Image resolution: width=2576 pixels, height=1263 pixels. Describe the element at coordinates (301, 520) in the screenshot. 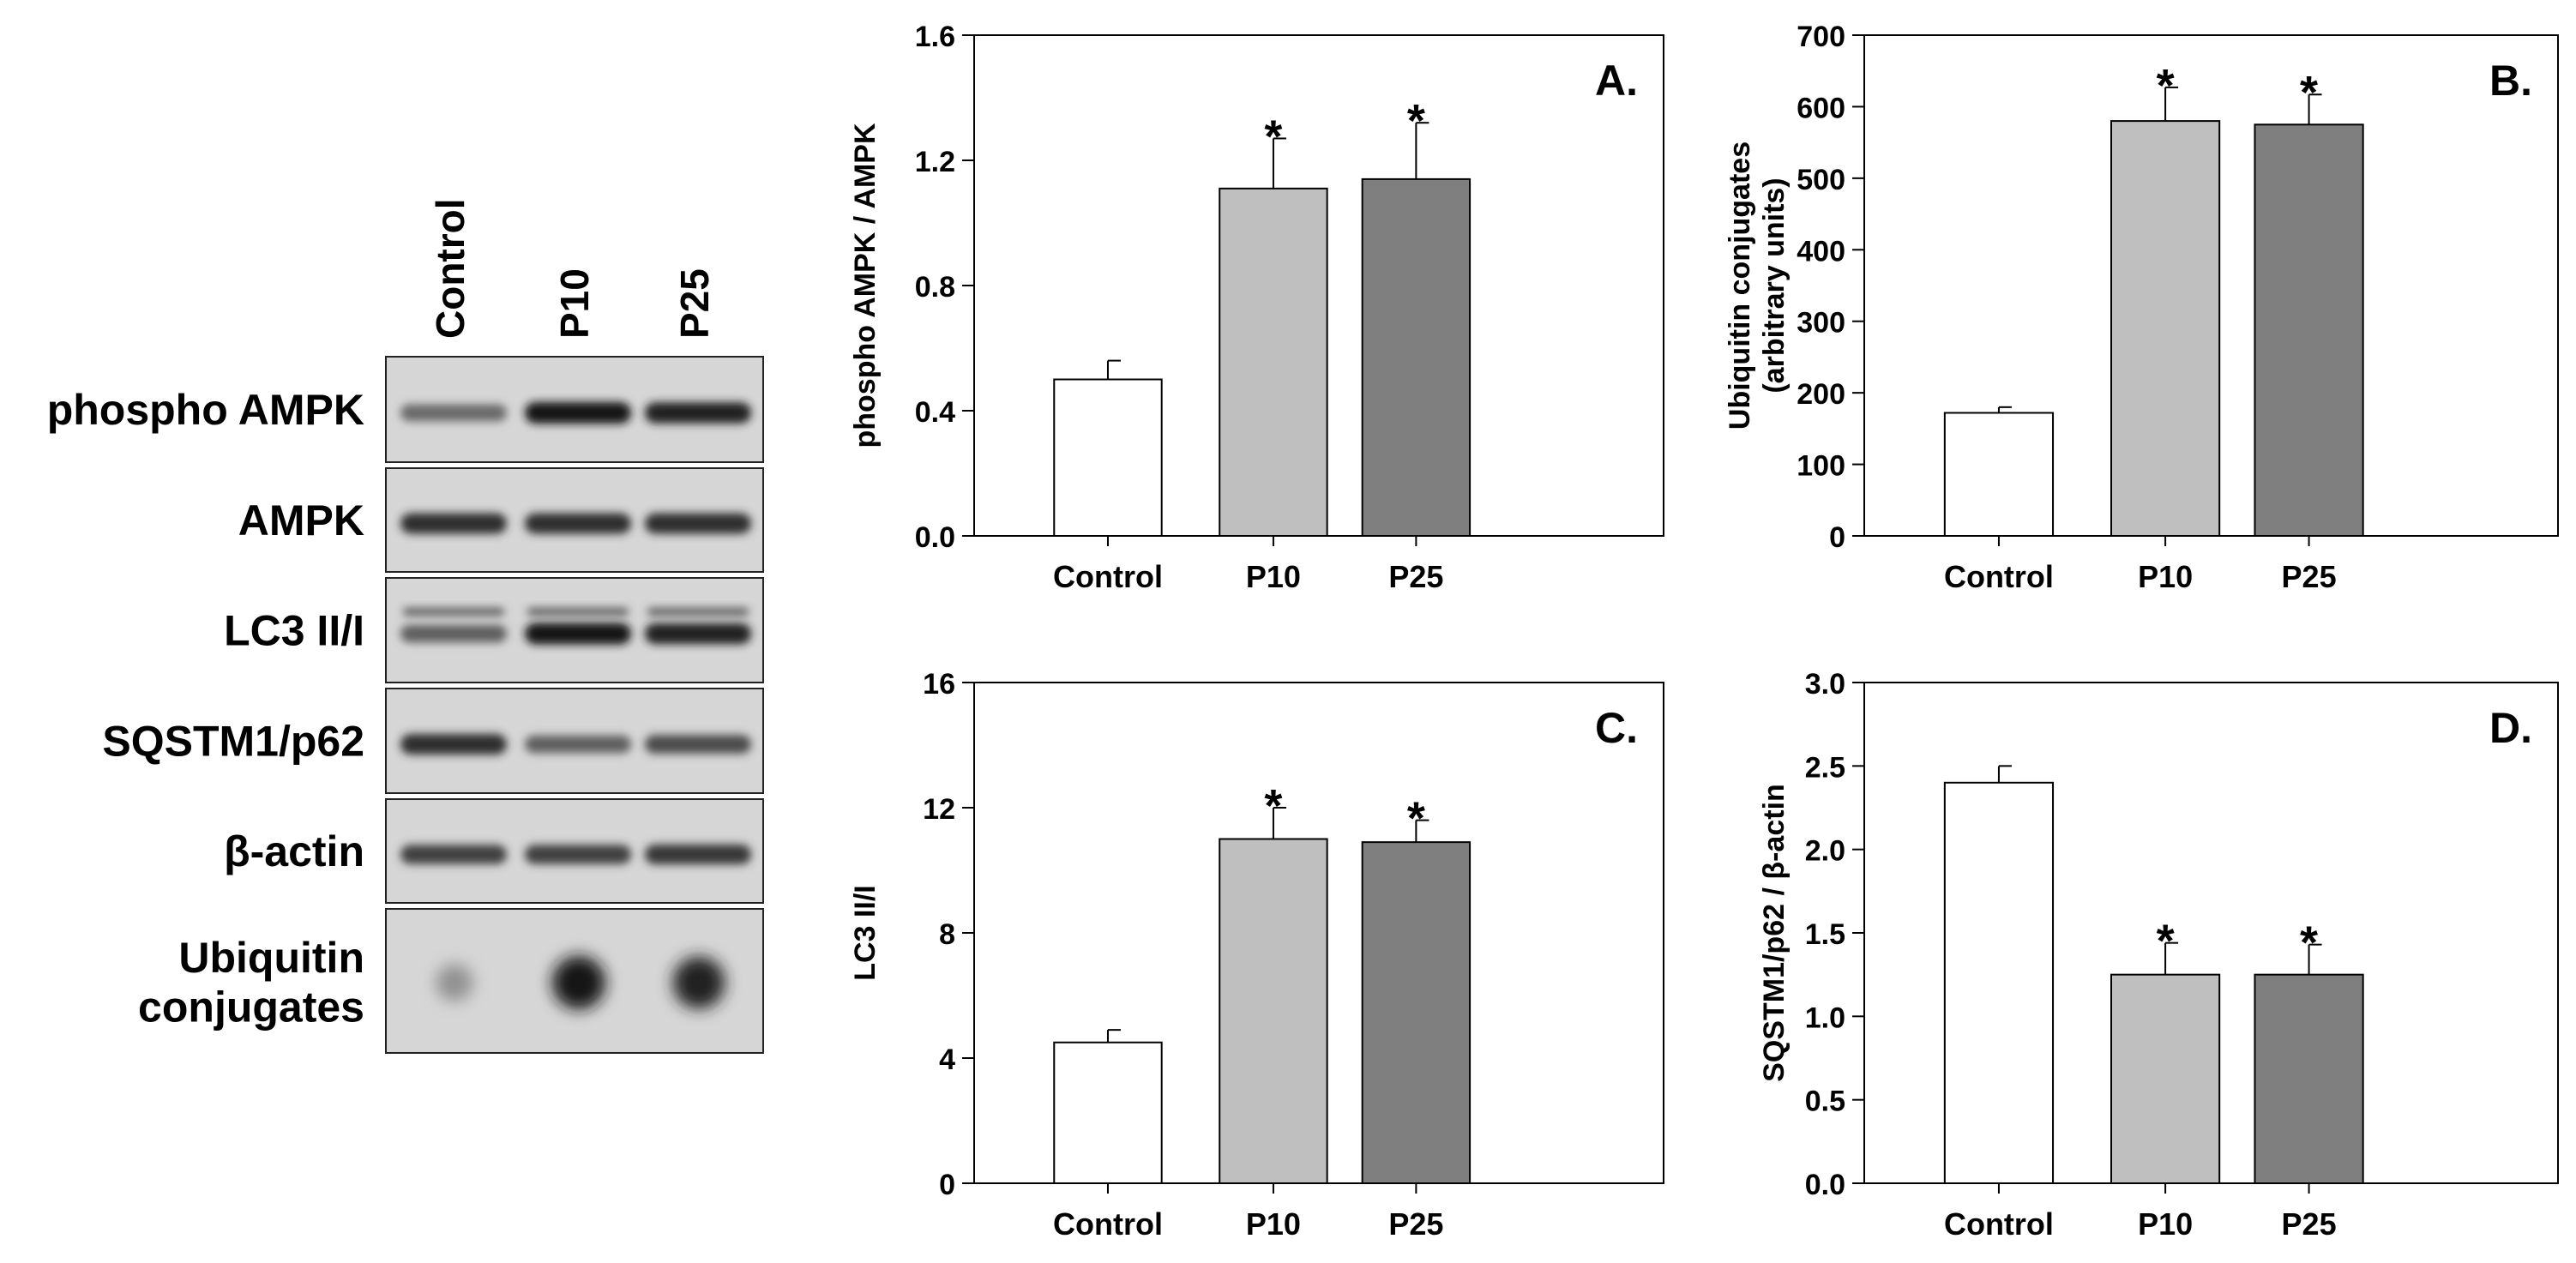

I see `blot-row-label: AMPK` at that location.